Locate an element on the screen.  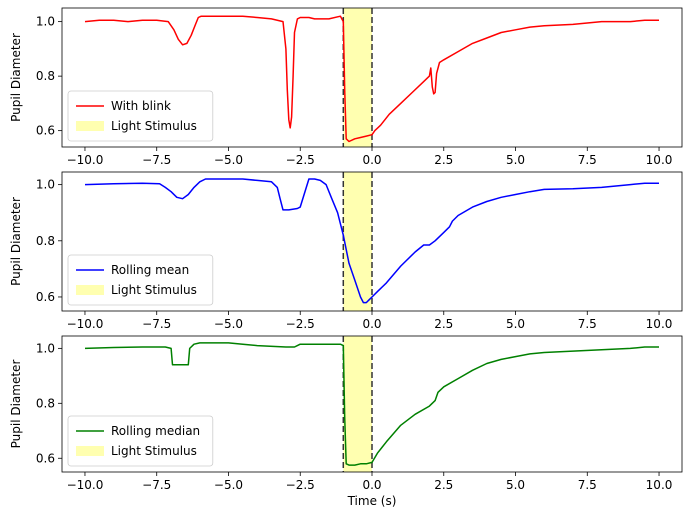
legend-series-label: With blink is located at coordinates (141, 106).